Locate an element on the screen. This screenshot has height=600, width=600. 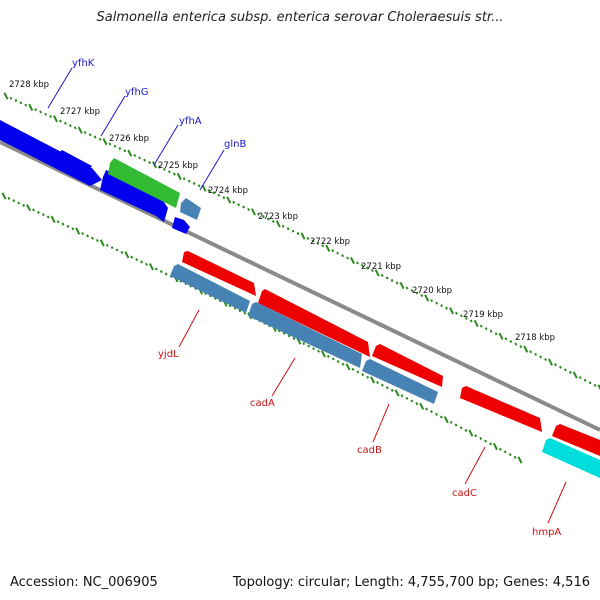
gene-label-cadC: cadC is located at coordinates (464, 493).